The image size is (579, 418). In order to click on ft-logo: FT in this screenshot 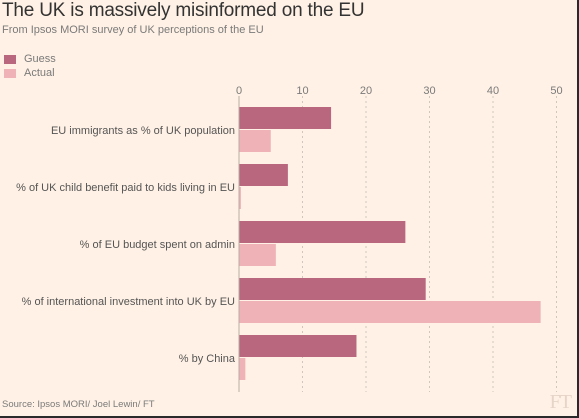, I will do `click(560, 402)`.